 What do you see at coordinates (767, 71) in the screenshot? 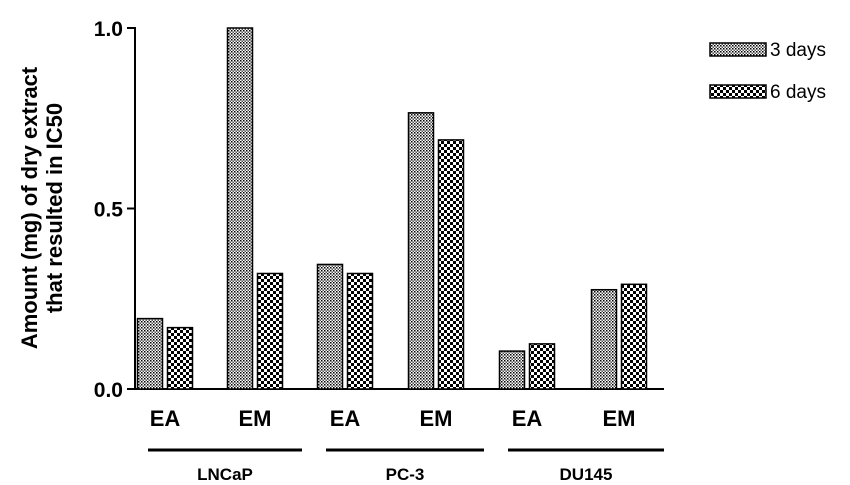
I see `legend: 3 days 6 days` at bounding box center [767, 71].